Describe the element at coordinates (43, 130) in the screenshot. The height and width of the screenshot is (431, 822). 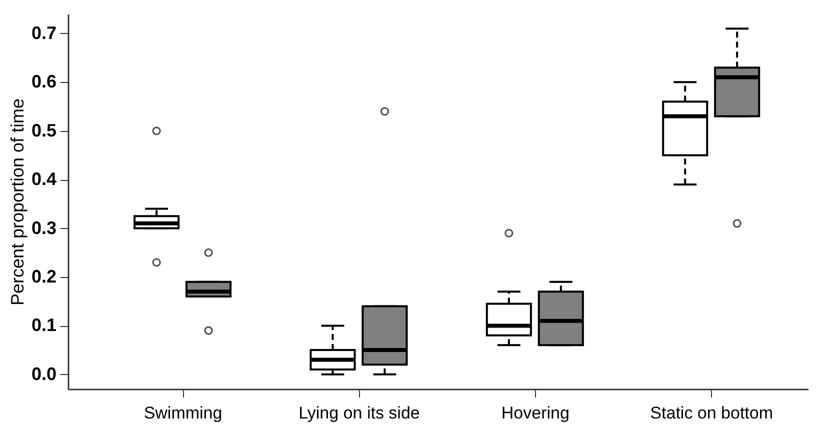
I see `y-tick-label: 0.5` at that location.